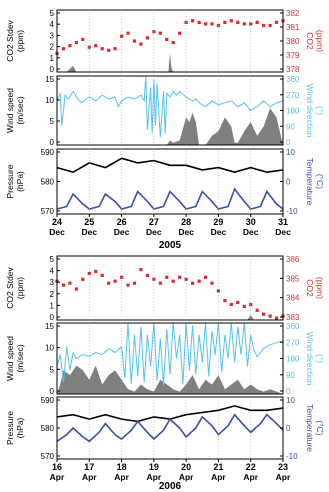 The width and height of the screenshot is (329, 492). I want to click on series-line-wind_dir, so click(170, 354).